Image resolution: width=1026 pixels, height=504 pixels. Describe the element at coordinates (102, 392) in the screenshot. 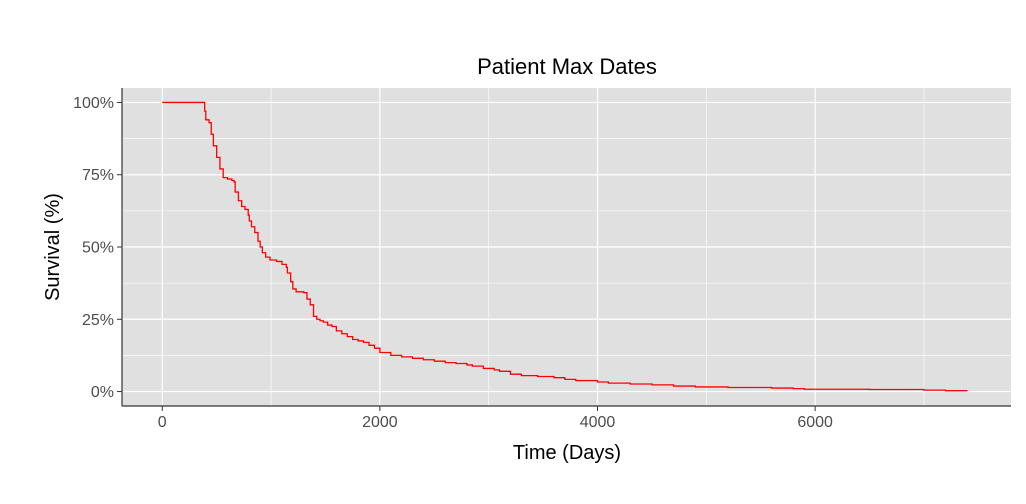

I see `y-tick-label: 0%` at that location.